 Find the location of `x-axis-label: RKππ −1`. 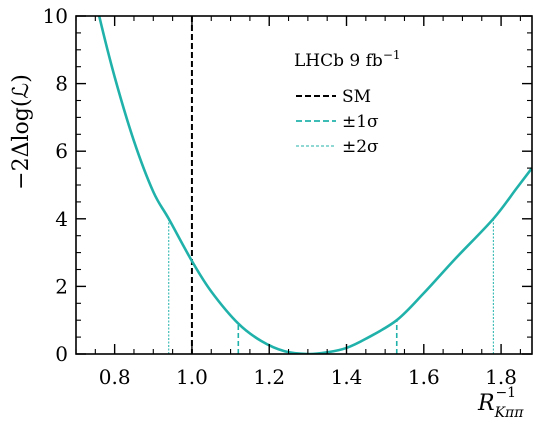

x-axis-label: RKππ −1 is located at coordinates (500, 403).